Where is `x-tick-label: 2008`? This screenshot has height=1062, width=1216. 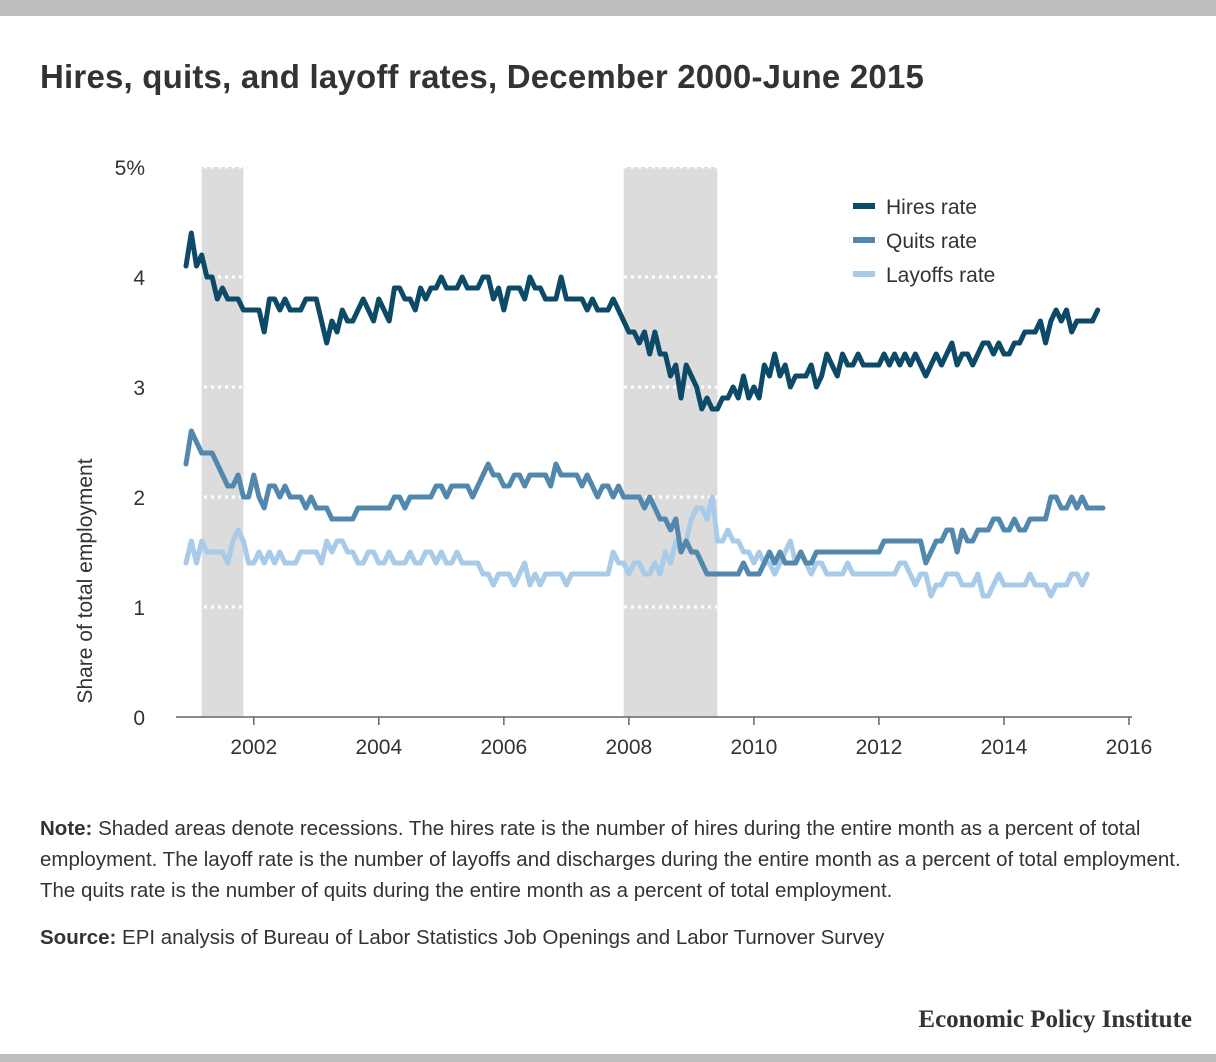
x-tick-label: 2008 is located at coordinates (629, 747).